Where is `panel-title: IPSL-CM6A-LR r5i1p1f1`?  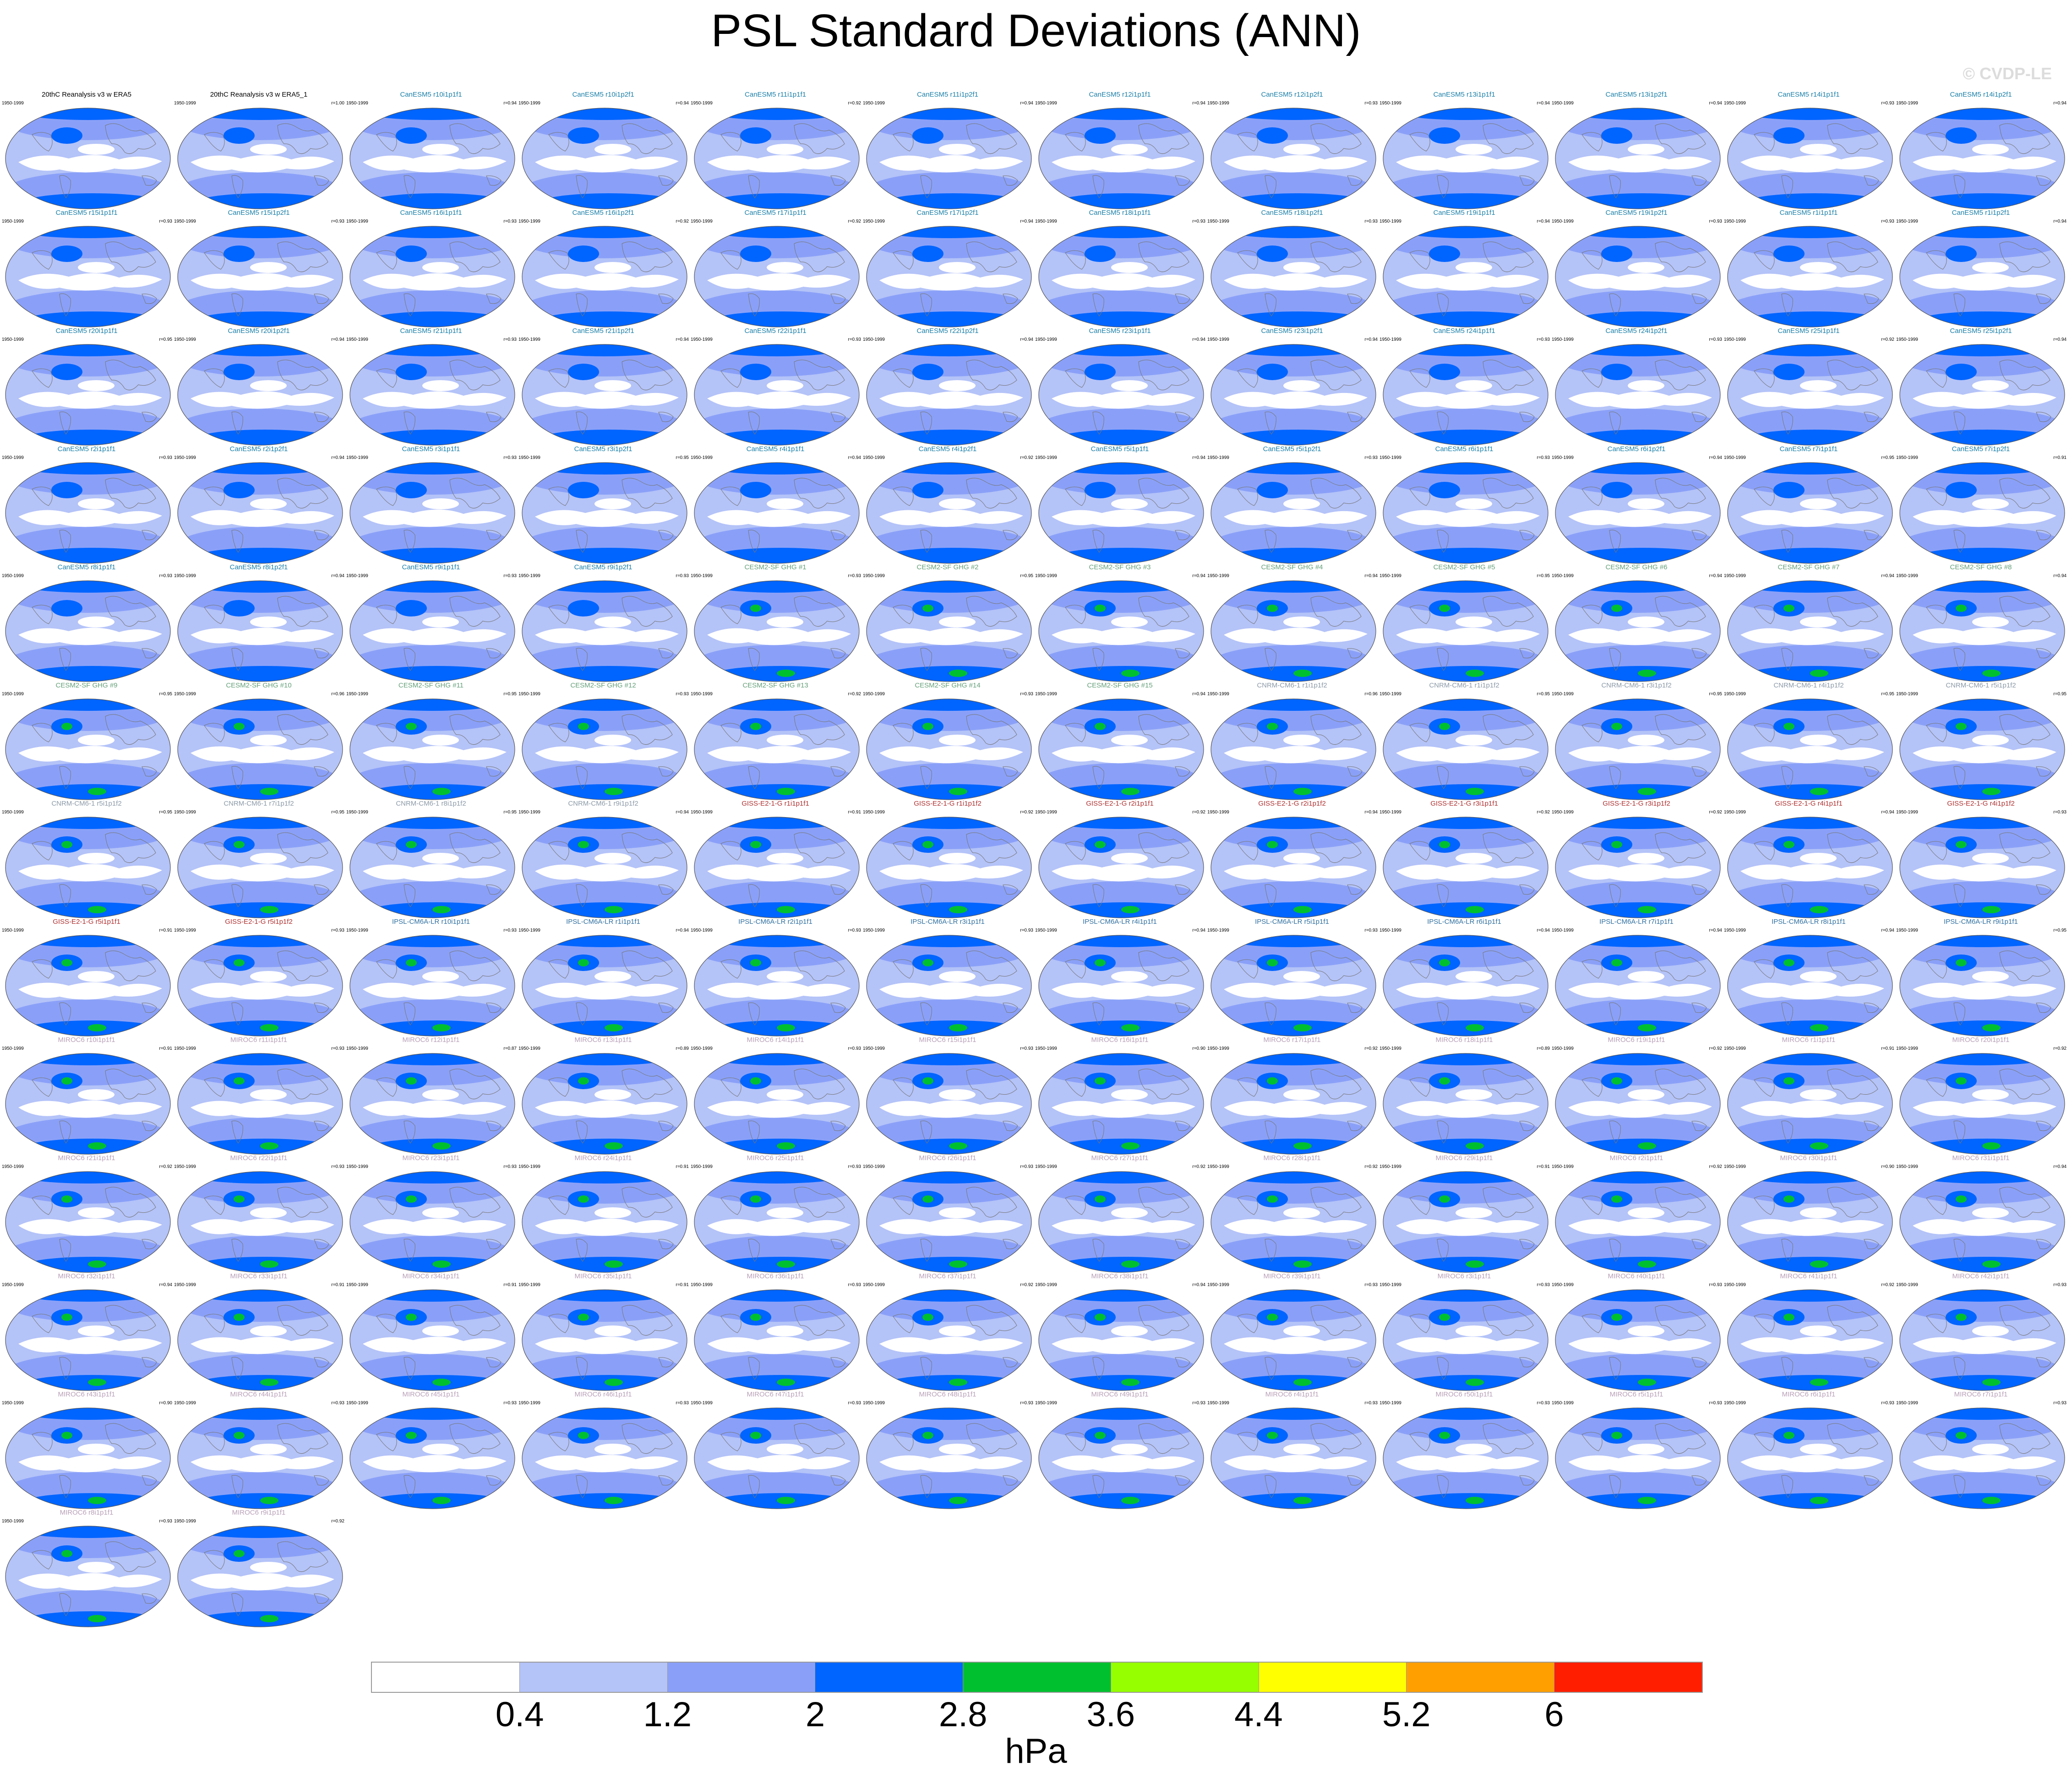 panel-title: IPSL-CM6A-LR r5i1p1f1 is located at coordinates (1292, 922).